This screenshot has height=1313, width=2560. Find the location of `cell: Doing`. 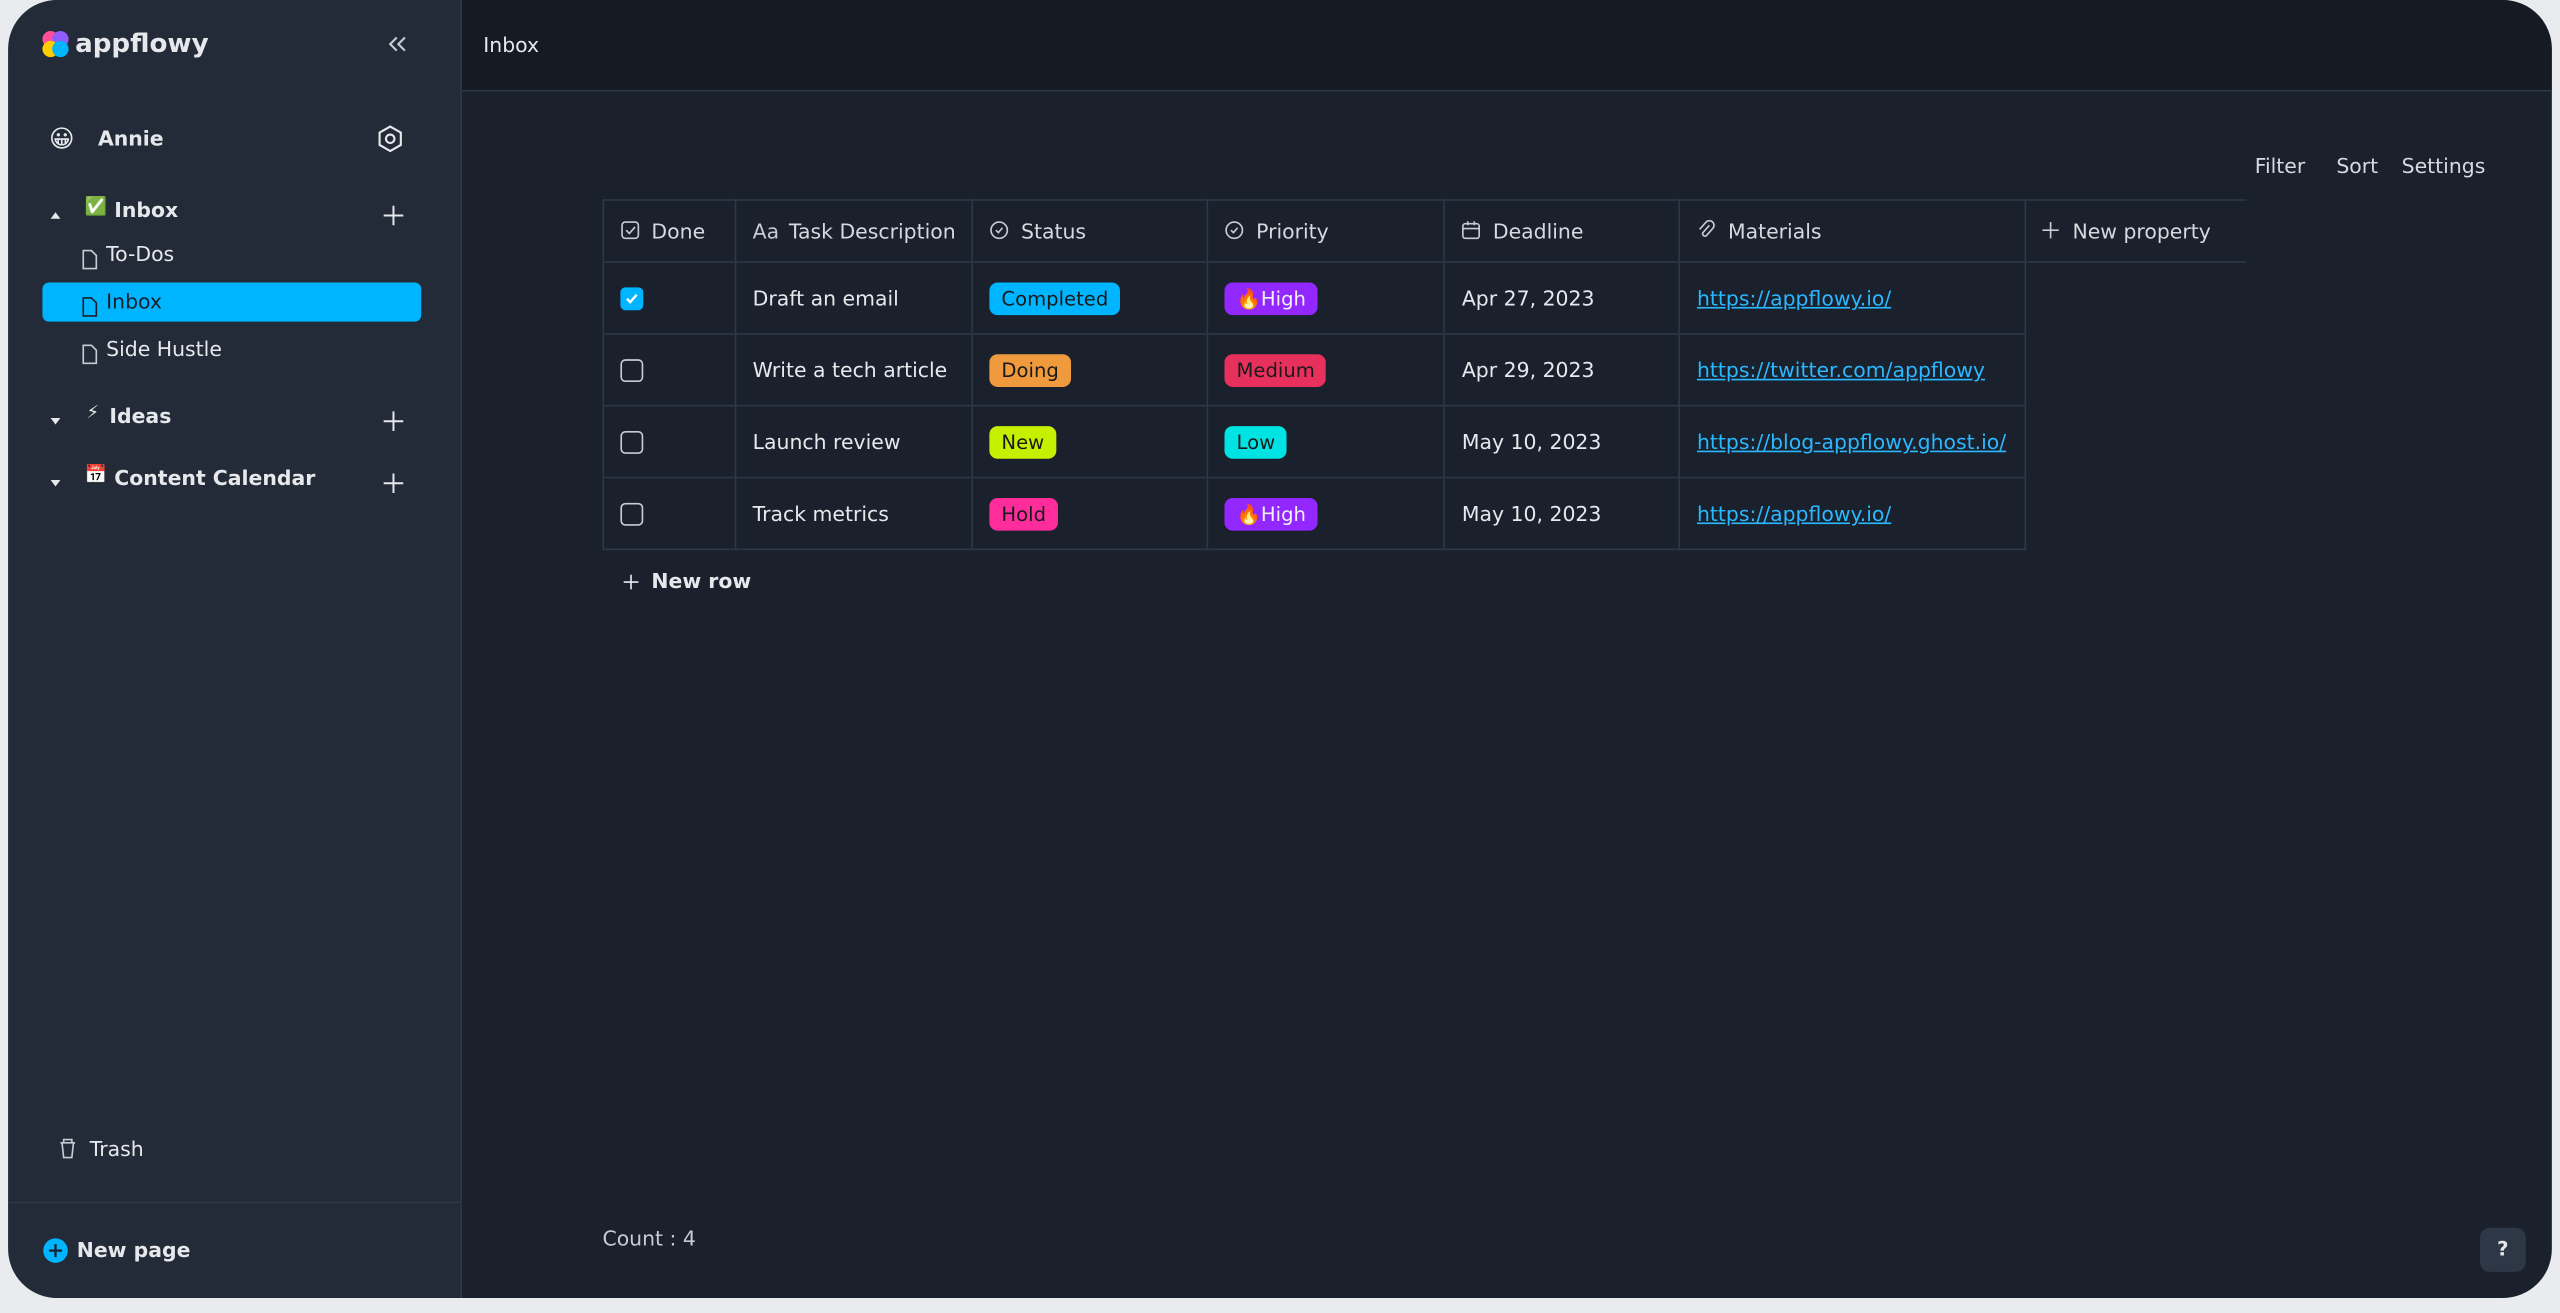

cell: Doing is located at coordinates (1090, 370).